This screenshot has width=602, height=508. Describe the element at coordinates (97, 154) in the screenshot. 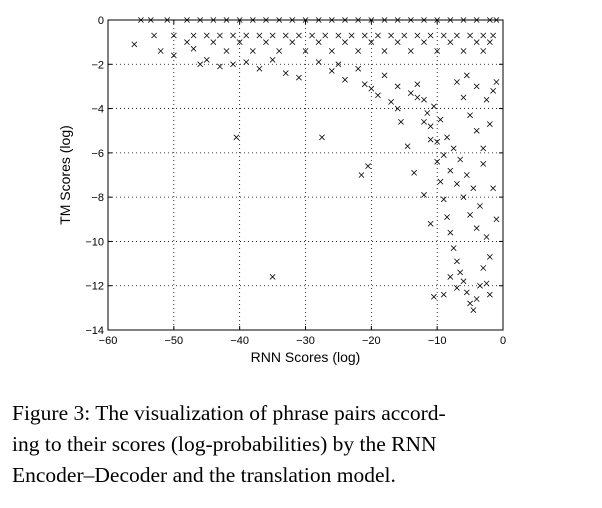

I see `y-tick-label: −6` at that location.